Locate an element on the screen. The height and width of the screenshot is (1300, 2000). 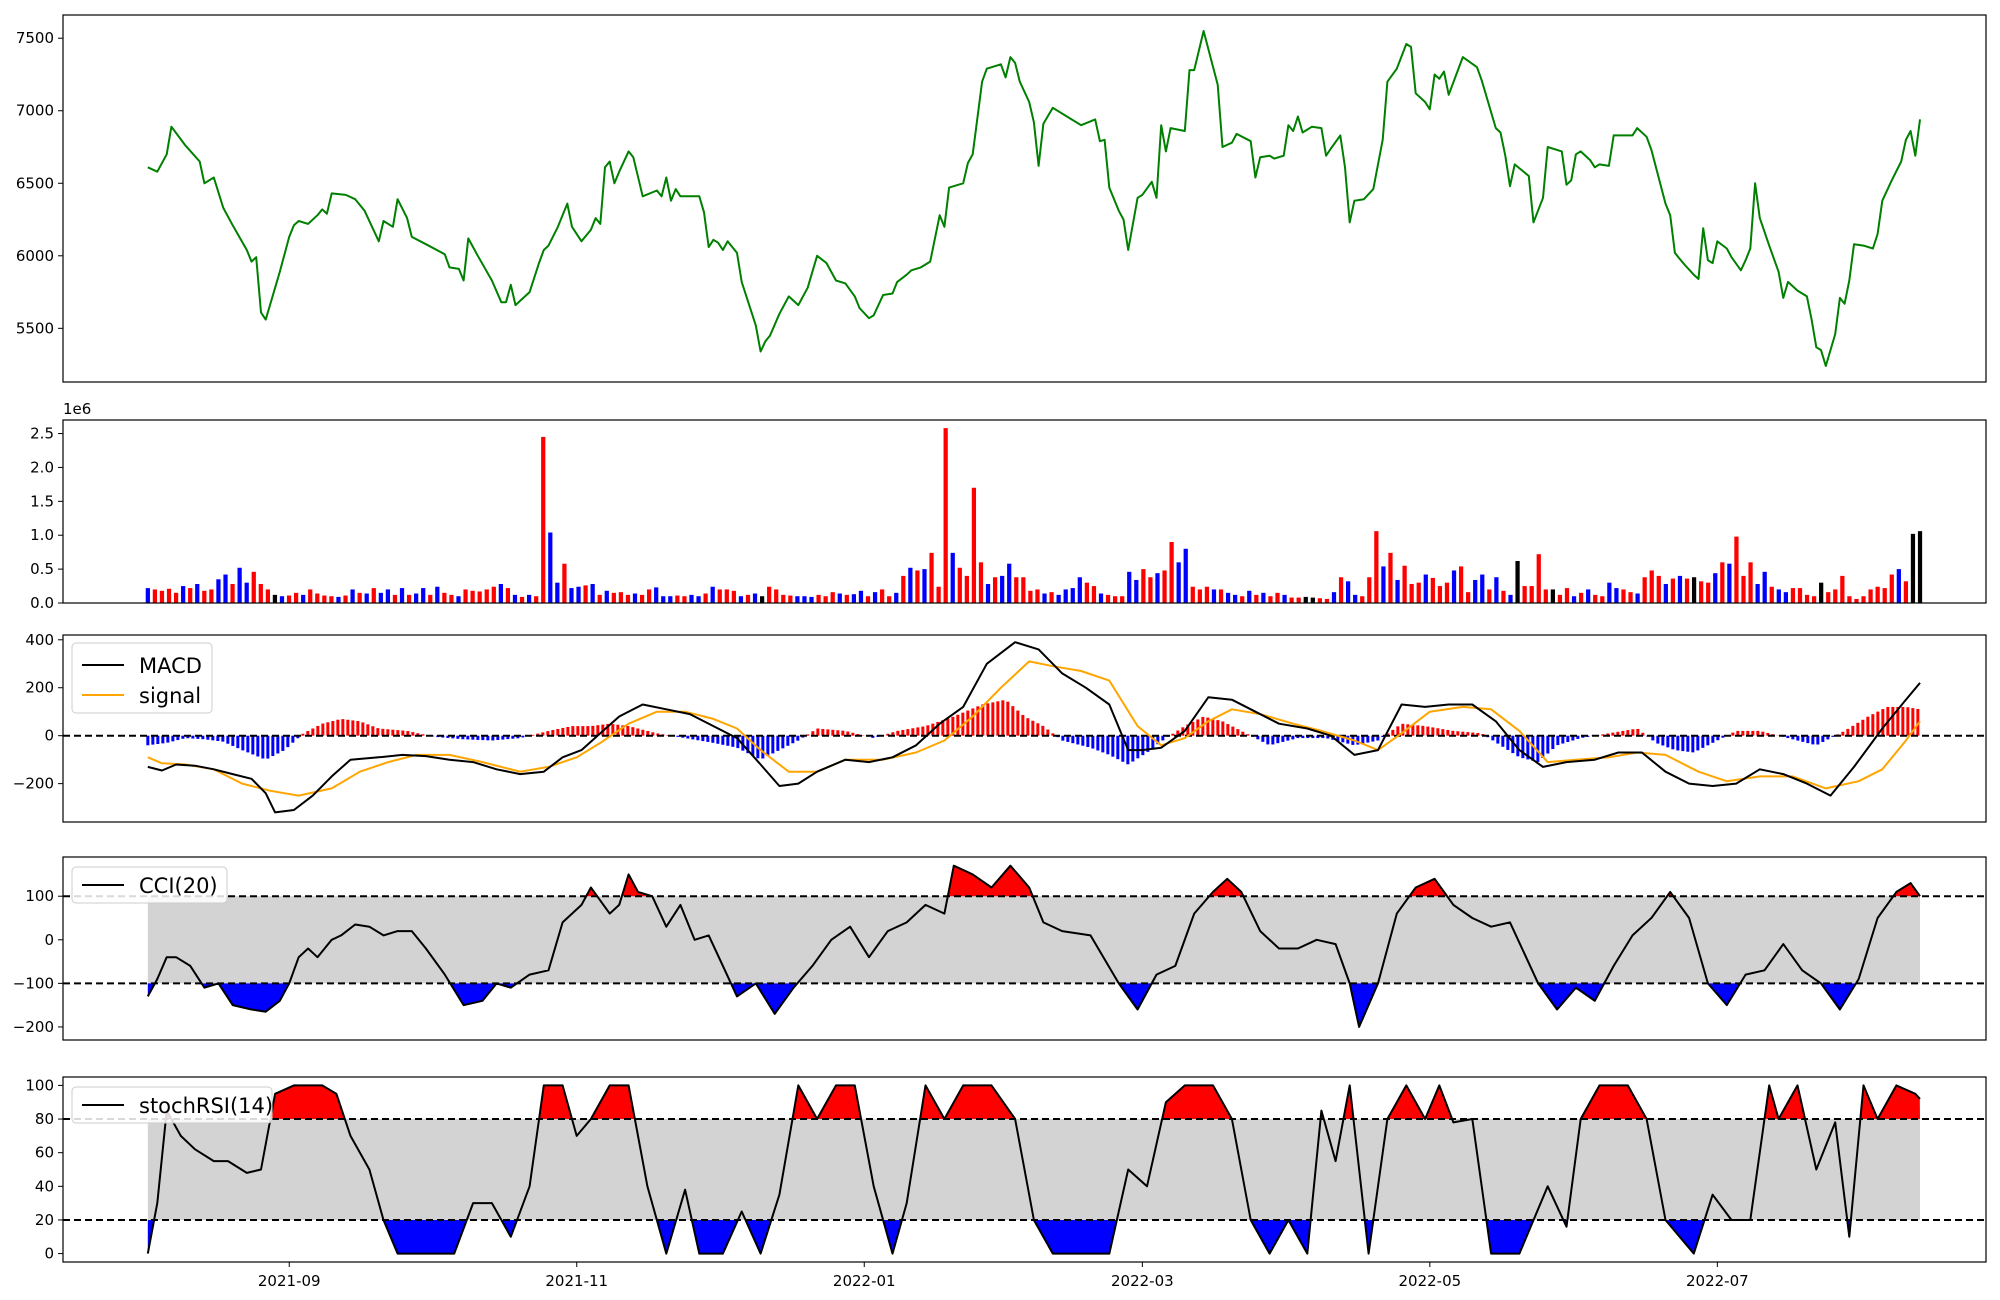
macd-ytick-label: −200 is located at coordinates (33, 784).